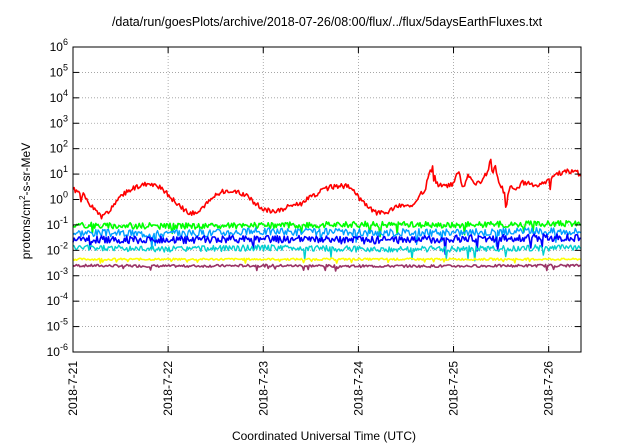  I want to click on y-tick-label: 10⁻², so click(57, 248).